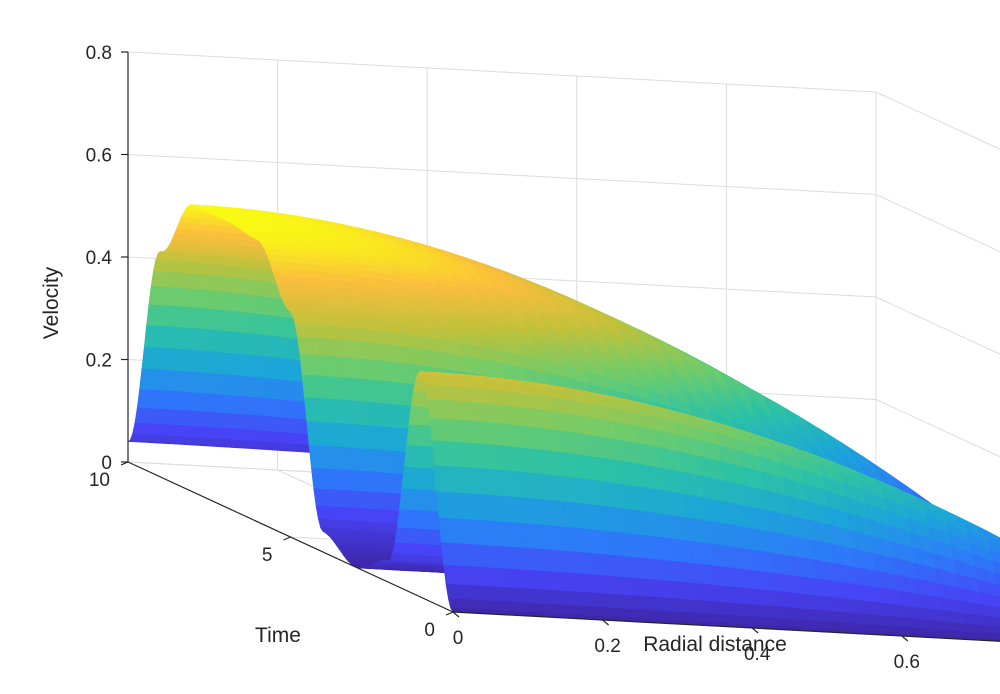 The width and height of the screenshot is (1000, 694). Describe the element at coordinates (937, 223) in the screenshot. I see `side-wall-grid-line` at that location.